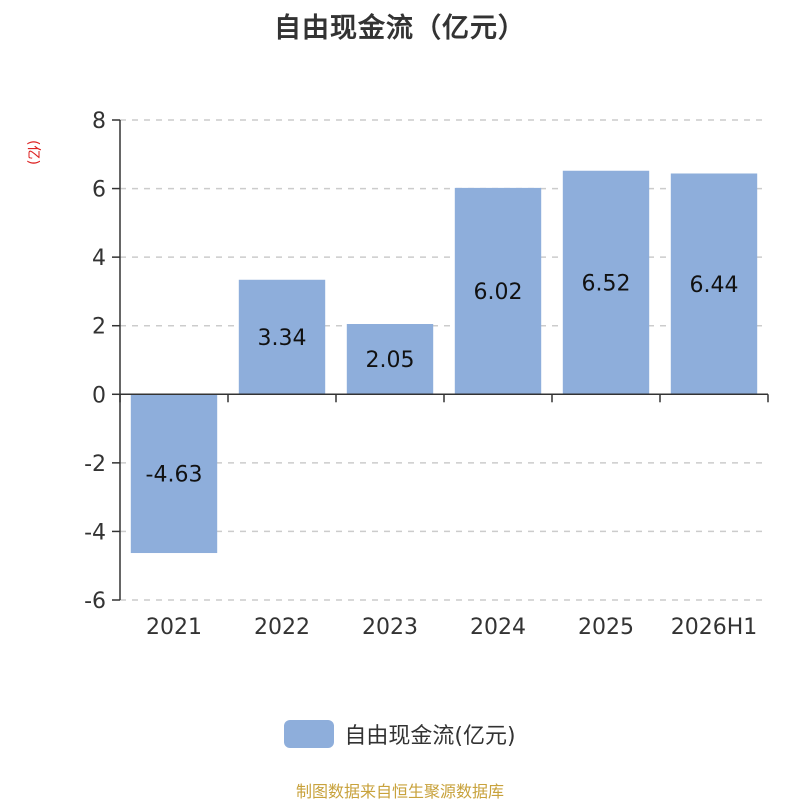 The image size is (800, 802). I want to click on y-tick-label: -2, so click(95, 464).